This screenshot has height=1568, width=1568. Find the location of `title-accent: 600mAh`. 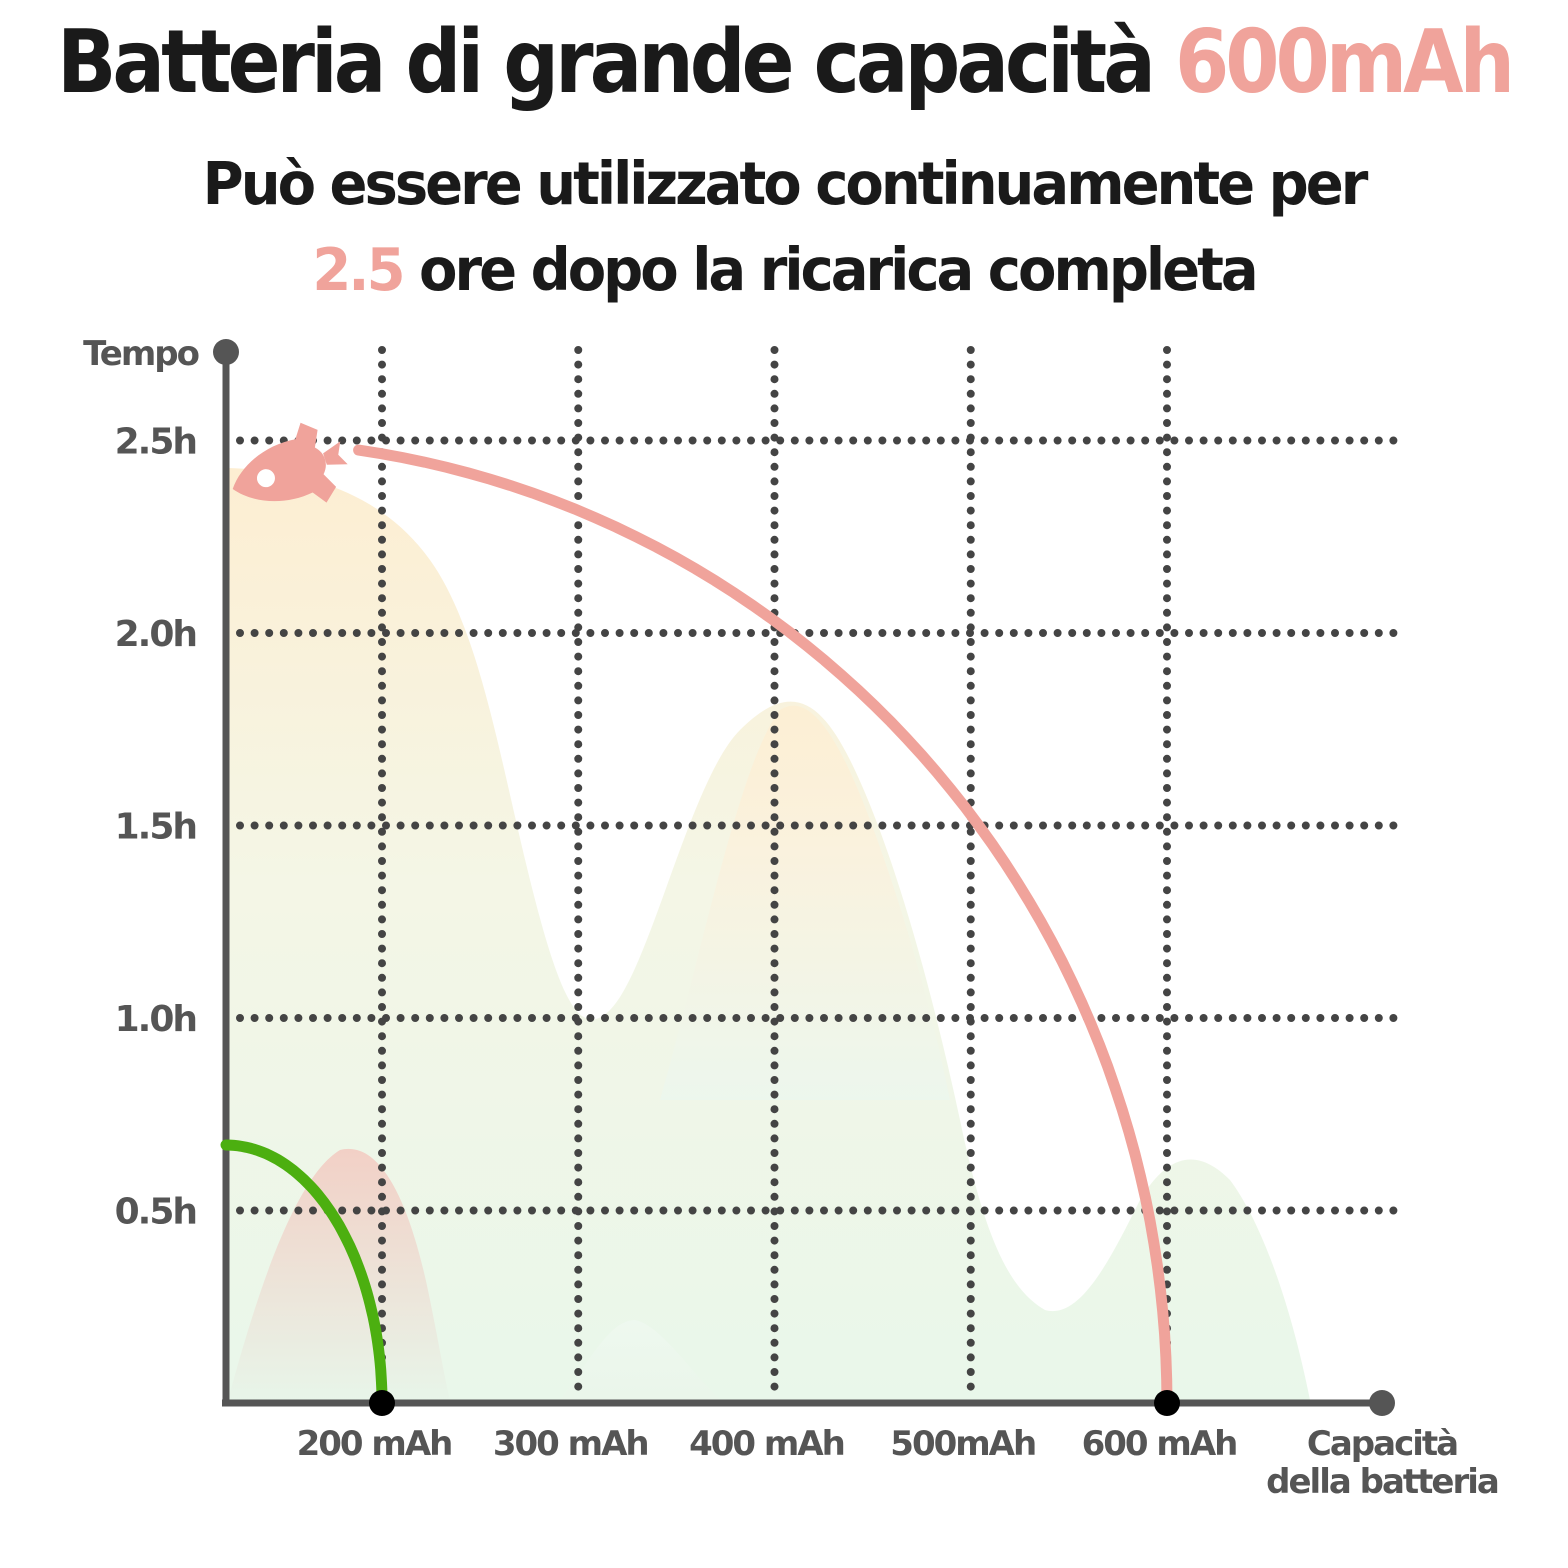

title-accent: 600mAh is located at coordinates (1345, 63).